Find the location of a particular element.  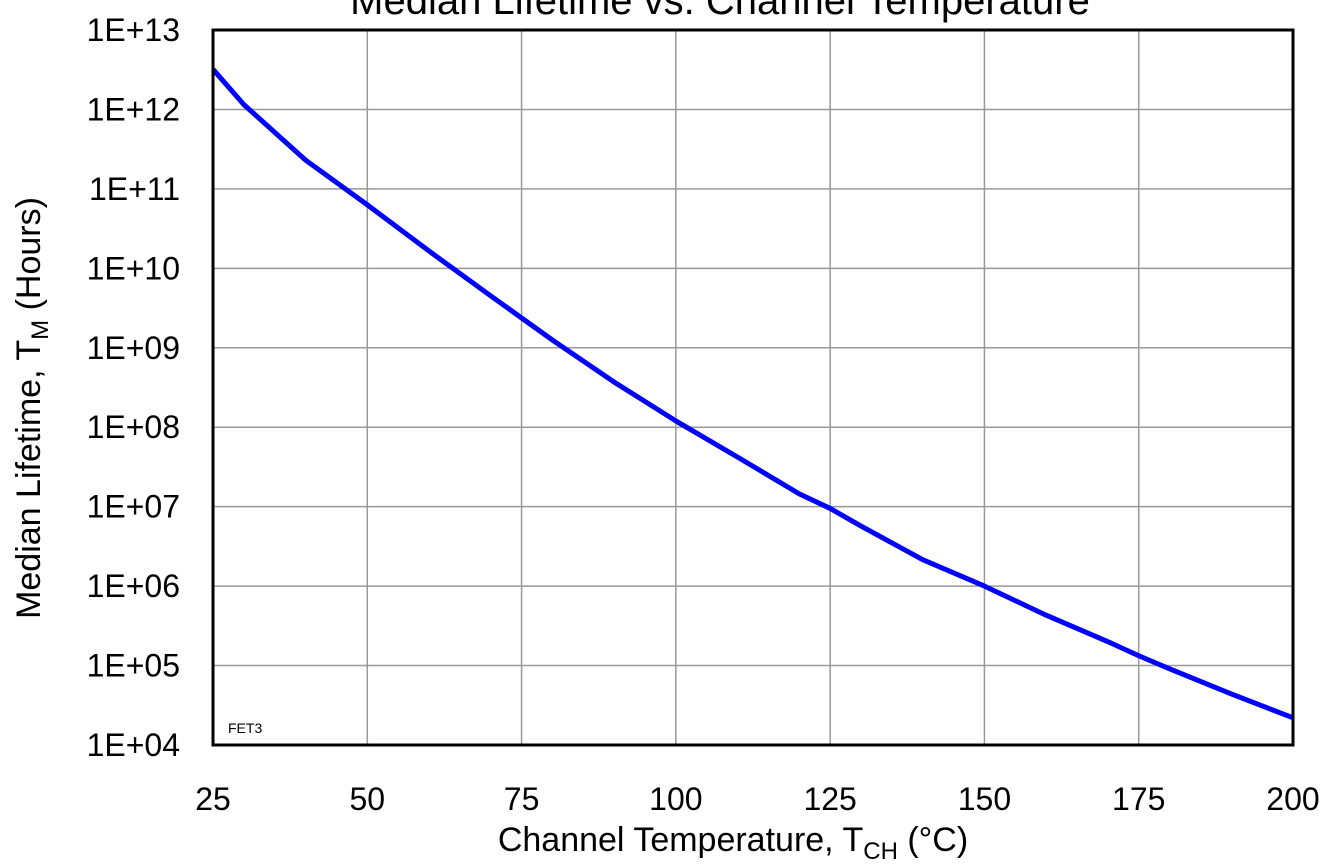

x-axis-title-suffix: (°C) is located at coordinates (933, 840).